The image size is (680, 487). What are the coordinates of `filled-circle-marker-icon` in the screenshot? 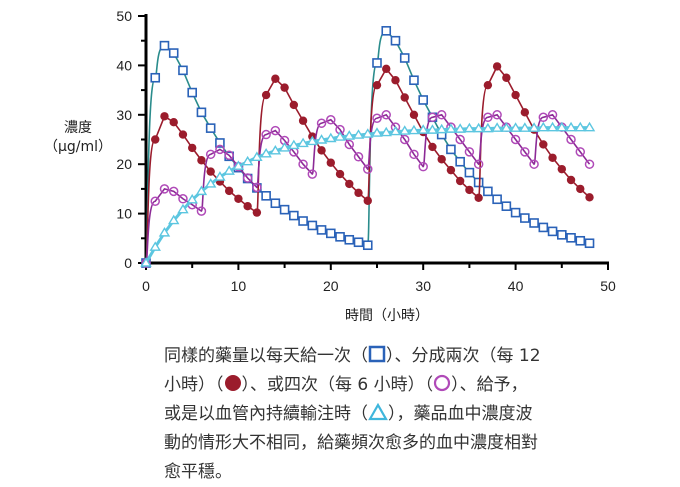 It's located at (232, 383).